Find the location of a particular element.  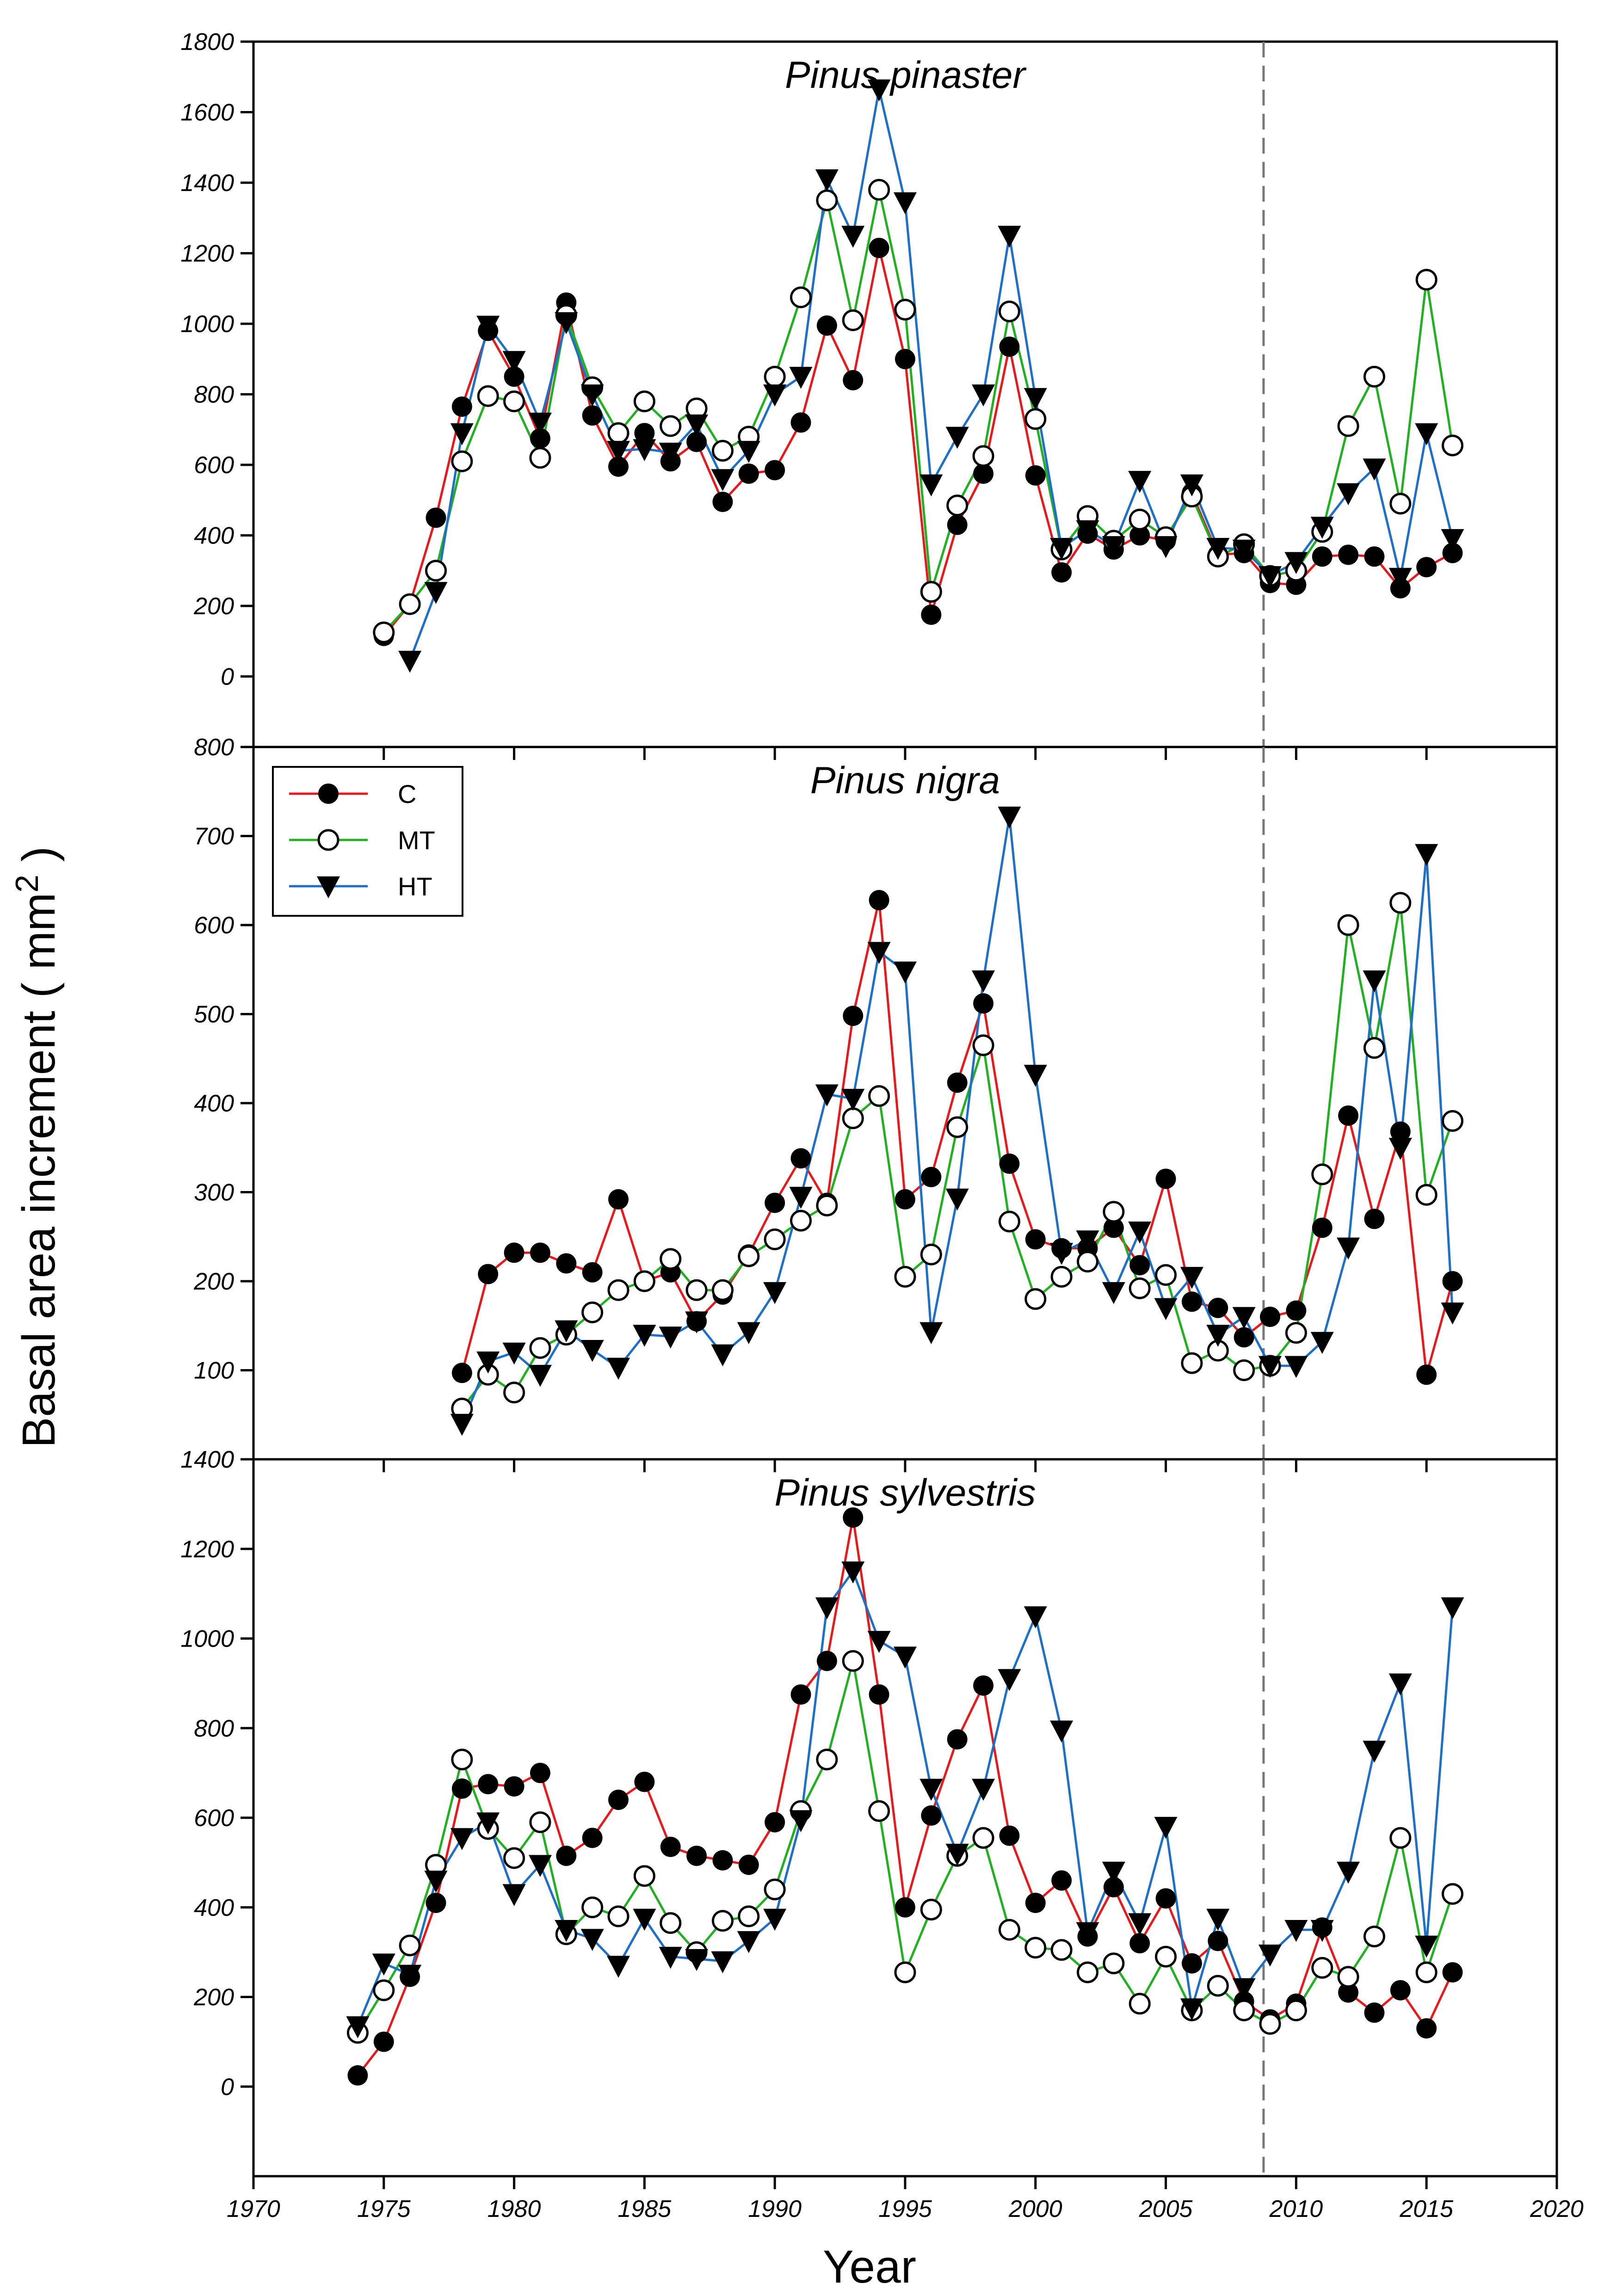

x-tick-label: 2000 is located at coordinates (1035, 2209).